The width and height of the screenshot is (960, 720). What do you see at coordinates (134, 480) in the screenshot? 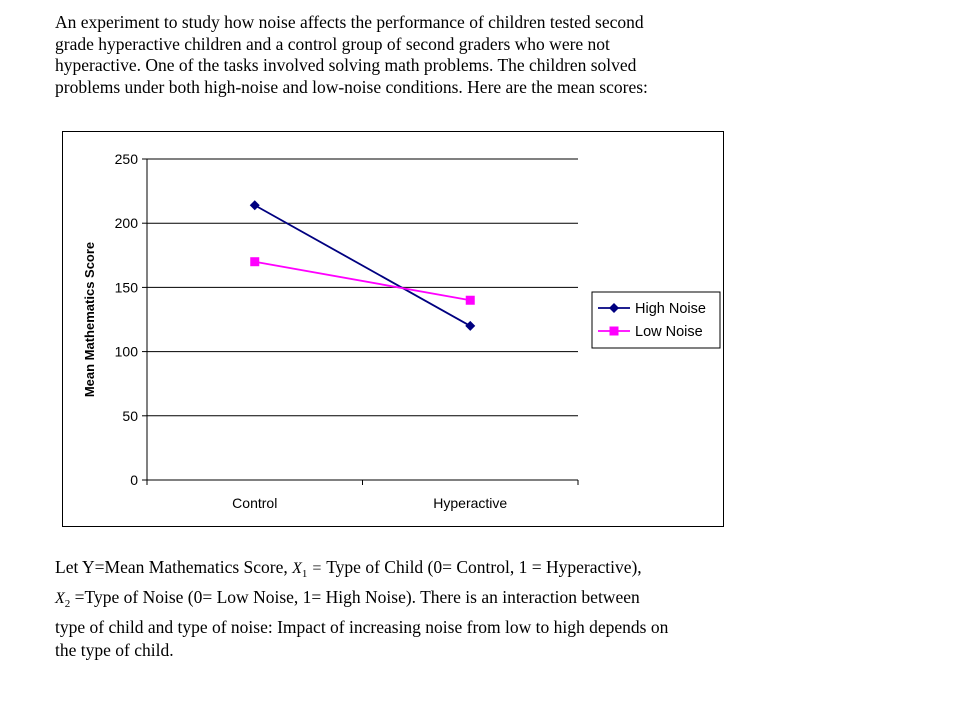
I see `y-tick-label: 0` at bounding box center [134, 480].